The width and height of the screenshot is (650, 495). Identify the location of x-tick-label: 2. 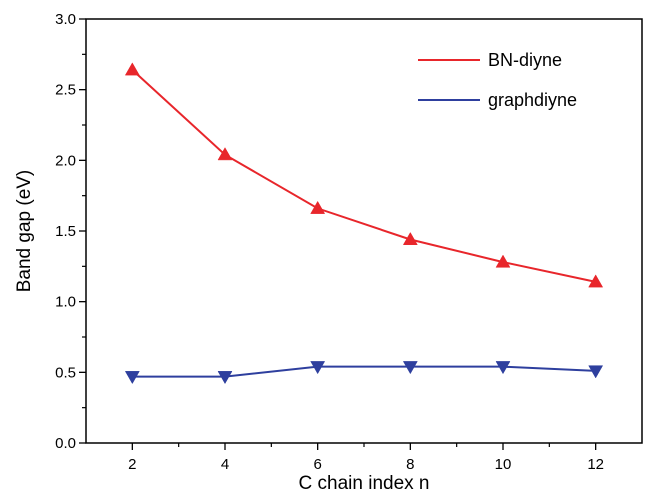
(132, 464).